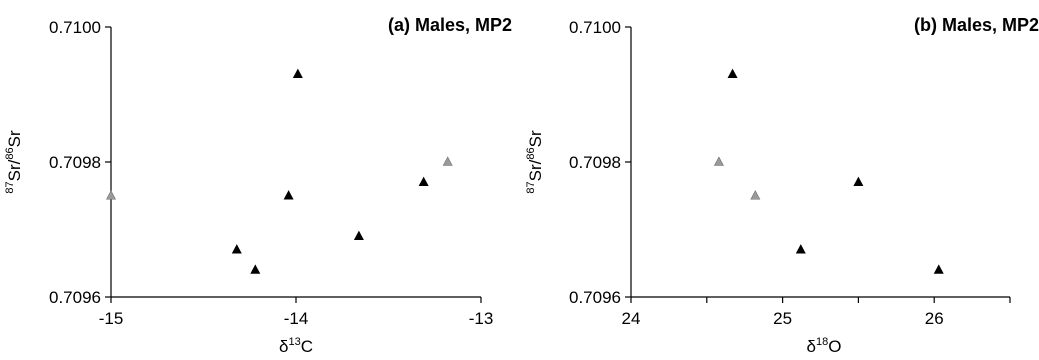 Image resolution: width=1039 pixels, height=360 pixels. What do you see at coordinates (450, 25) in the screenshot?
I see `chart-title-a: (a) Males, MP2` at bounding box center [450, 25].